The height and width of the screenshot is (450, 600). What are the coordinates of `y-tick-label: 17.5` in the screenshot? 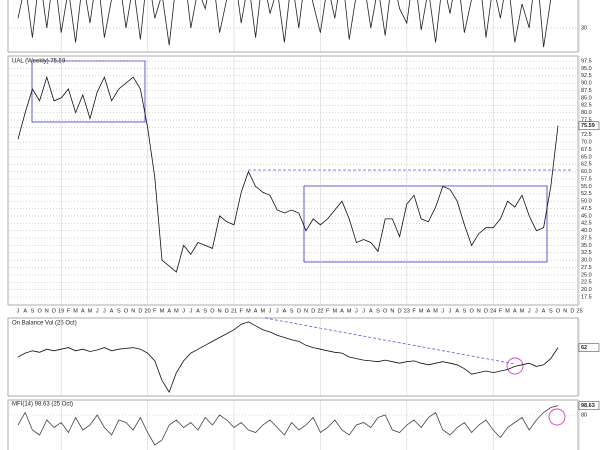 It's located at (586, 297).